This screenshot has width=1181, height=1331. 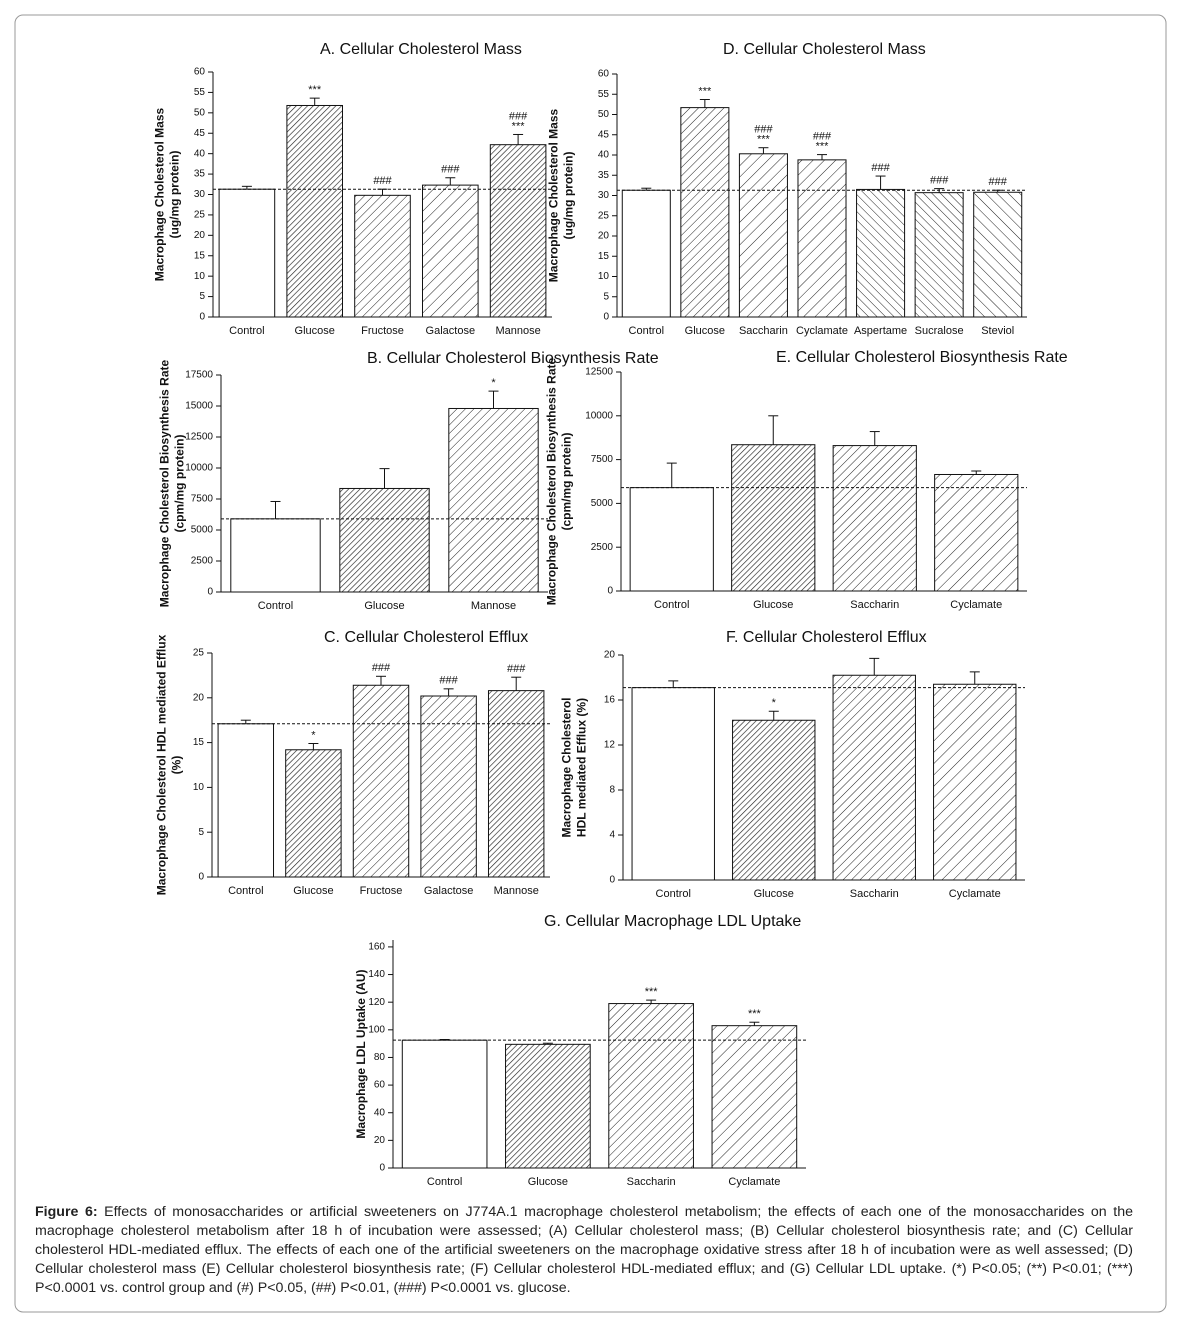 What do you see at coordinates (582, 767) in the screenshot?
I see `y-axis-label: HDL mediated Efflux (%)` at bounding box center [582, 767].